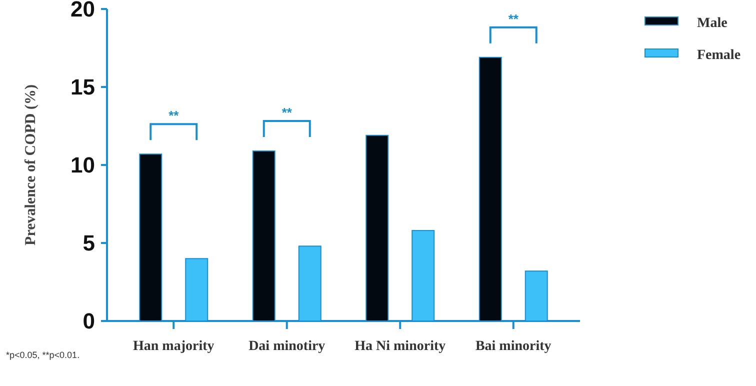 Image resolution: width=756 pixels, height=386 pixels. What do you see at coordinates (400, 346) in the screenshot?
I see `x-tick-label: Ha Ni minority` at bounding box center [400, 346].